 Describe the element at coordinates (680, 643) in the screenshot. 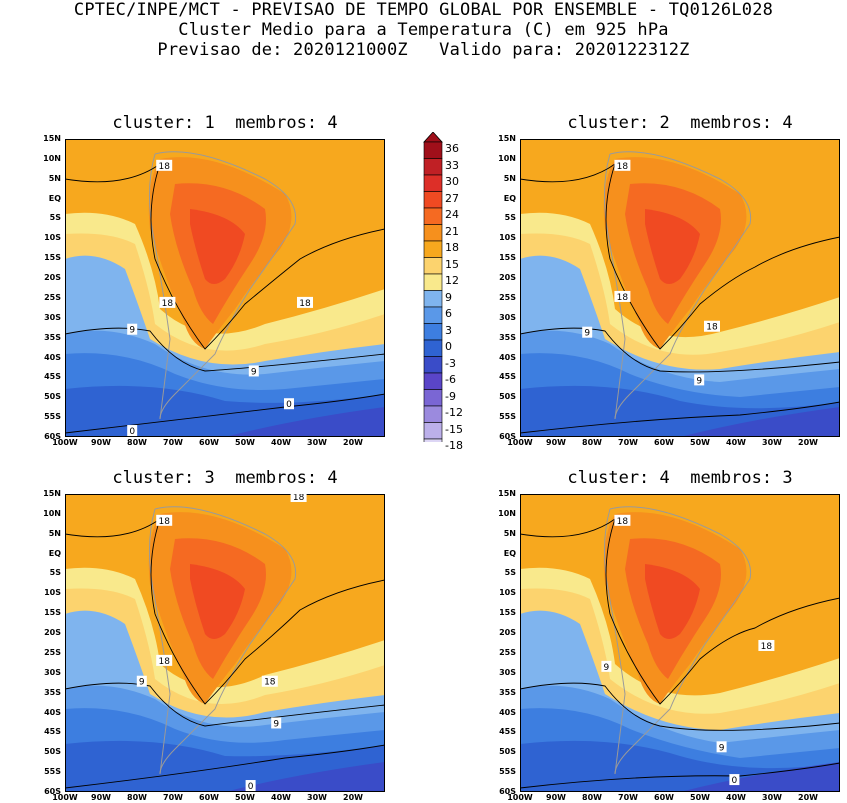

I see `temperature-map-panel: 18 18 9 9 0` at that location.